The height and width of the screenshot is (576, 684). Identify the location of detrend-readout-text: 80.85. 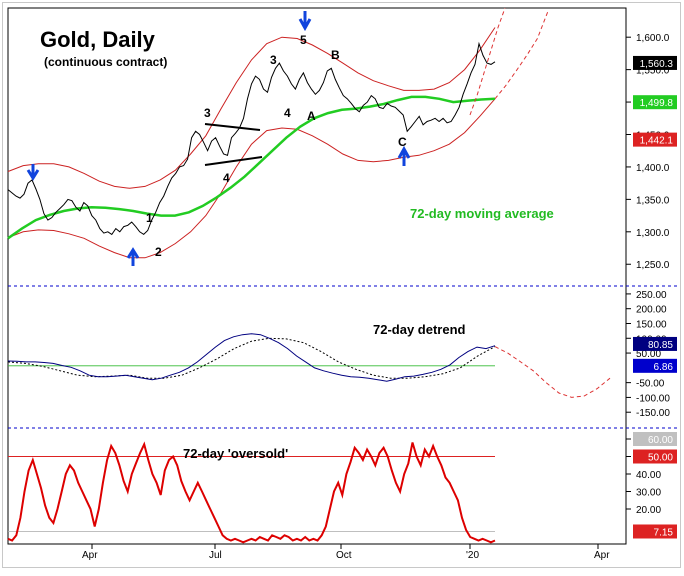
(660, 345).